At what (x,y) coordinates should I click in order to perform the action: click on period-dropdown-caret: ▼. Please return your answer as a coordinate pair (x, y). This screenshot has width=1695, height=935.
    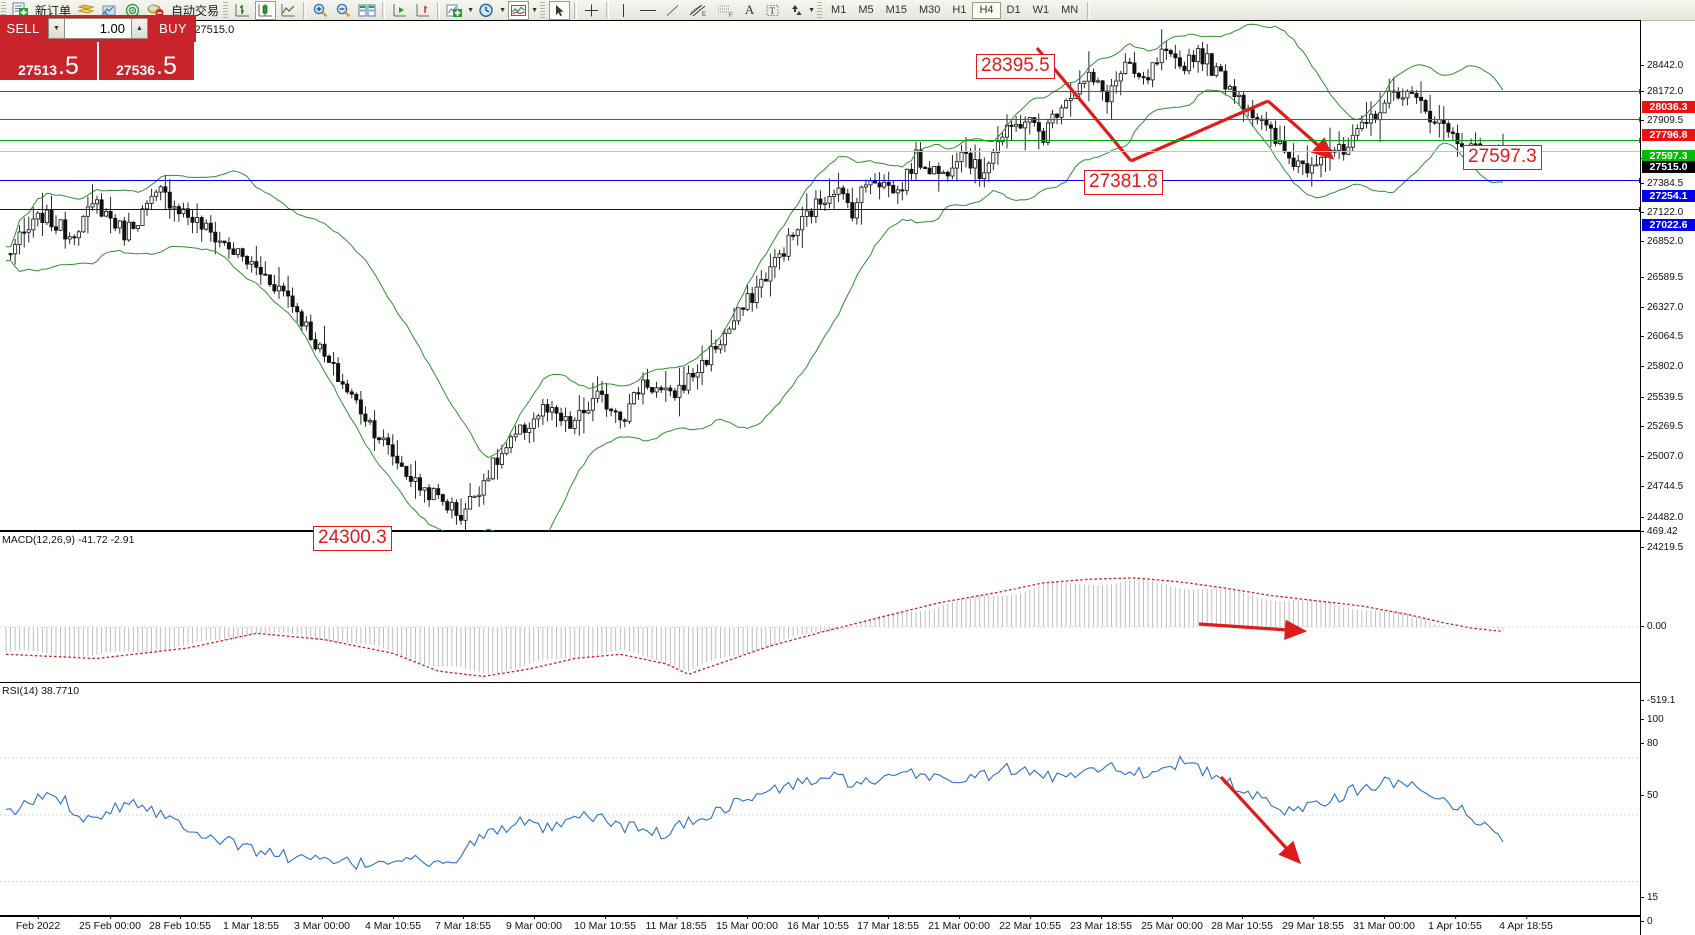
    Looking at the image, I should click on (502, 10).